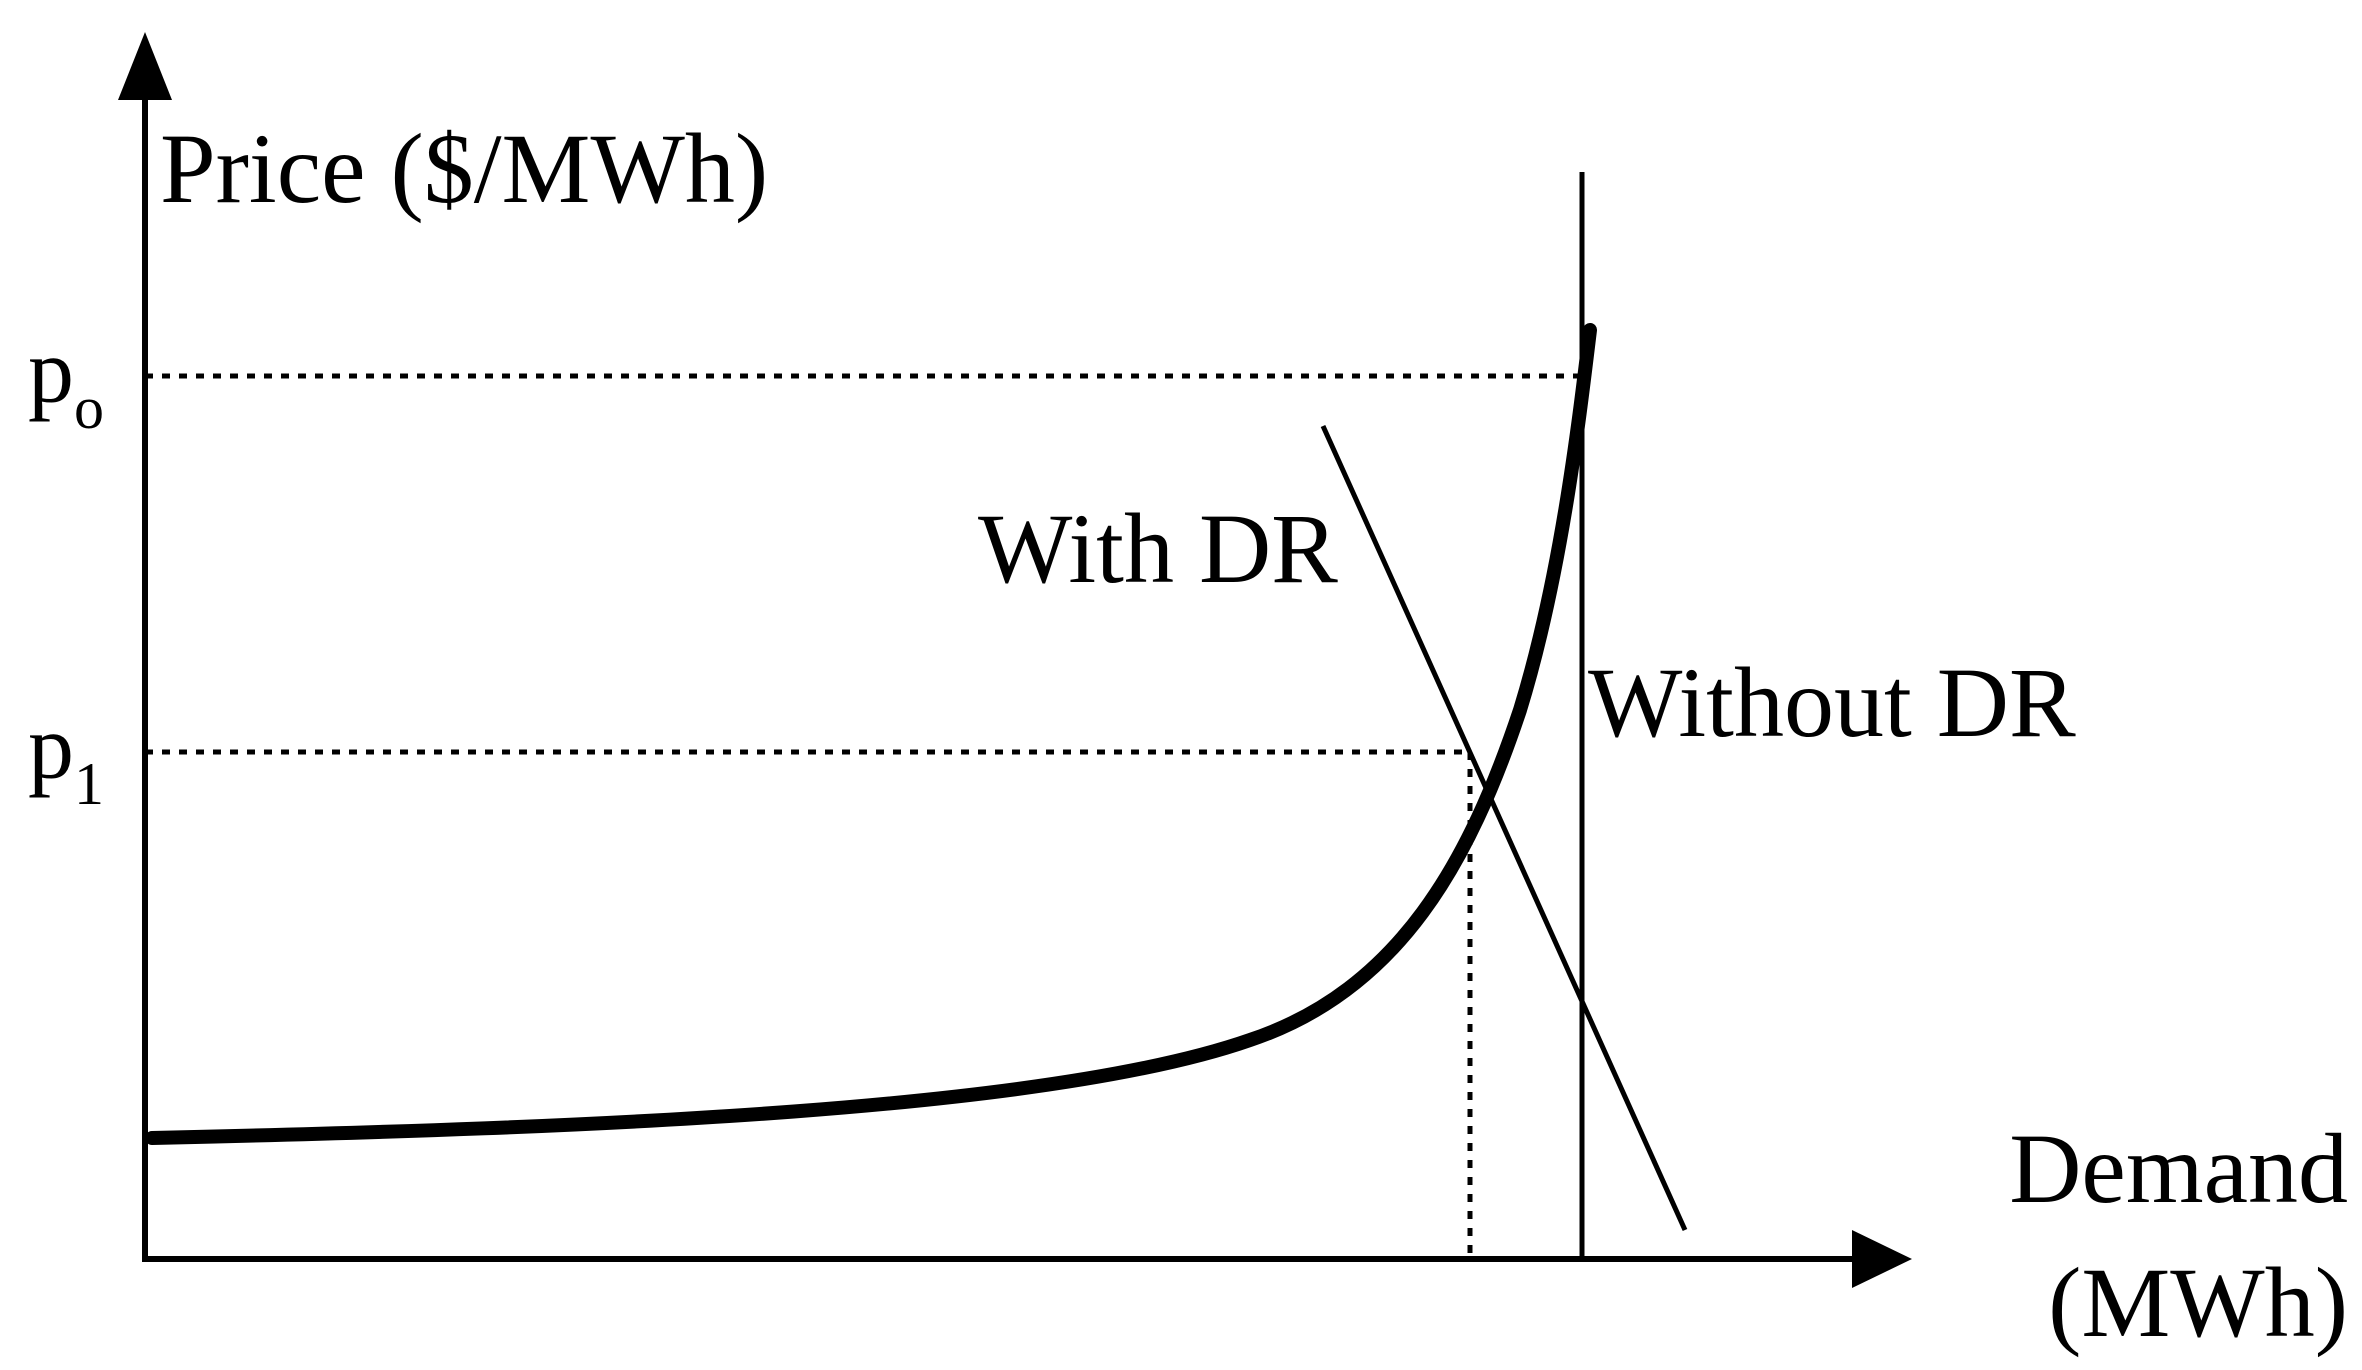 This screenshot has height=1370, width=2362. What do you see at coordinates (2198, 1302) in the screenshot?
I see `x-axis-label-line2: (MWh)` at bounding box center [2198, 1302].